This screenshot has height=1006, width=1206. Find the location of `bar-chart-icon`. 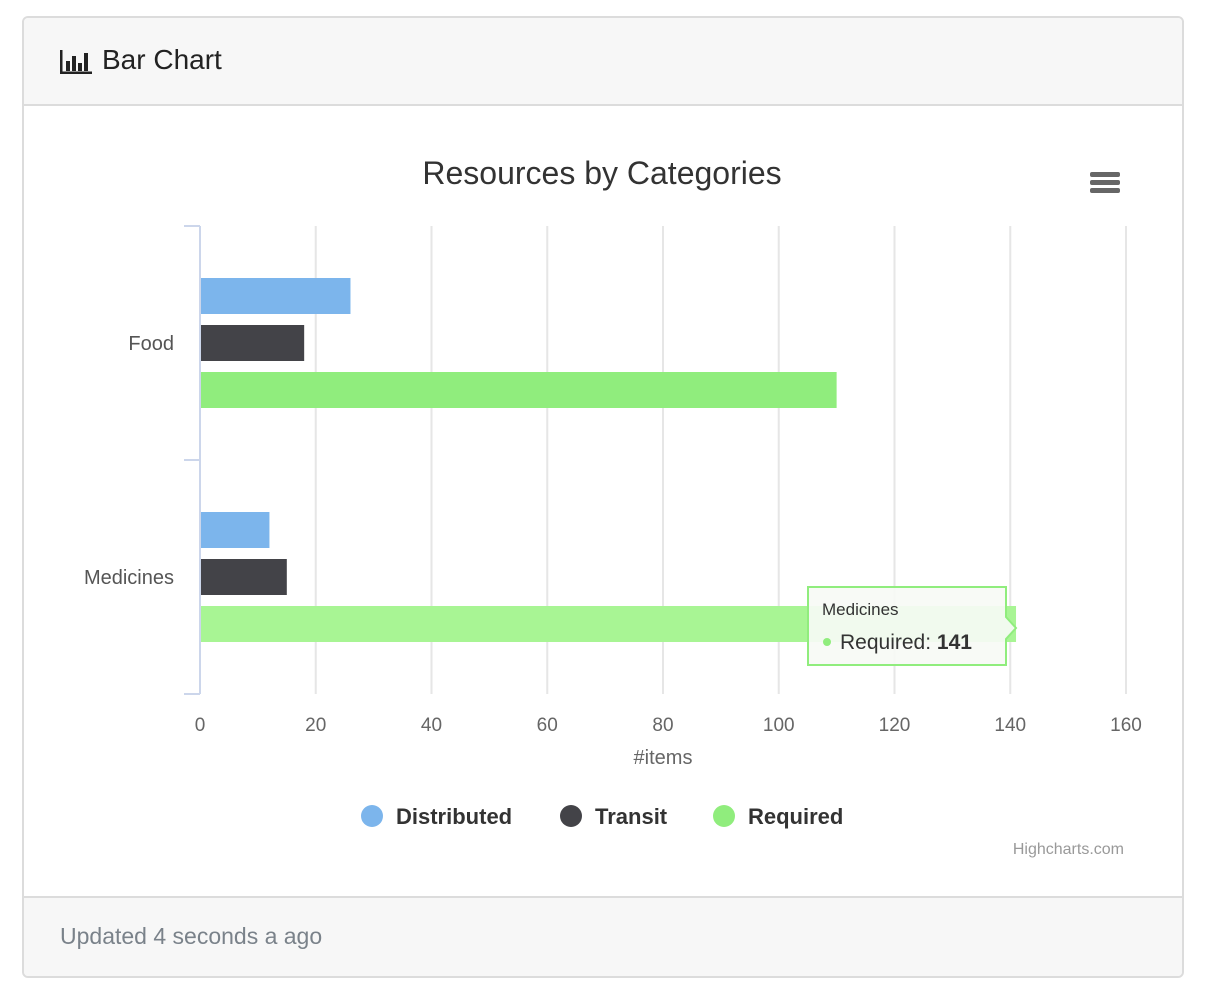

bar-chart-icon is located at coordinates (76, 62).